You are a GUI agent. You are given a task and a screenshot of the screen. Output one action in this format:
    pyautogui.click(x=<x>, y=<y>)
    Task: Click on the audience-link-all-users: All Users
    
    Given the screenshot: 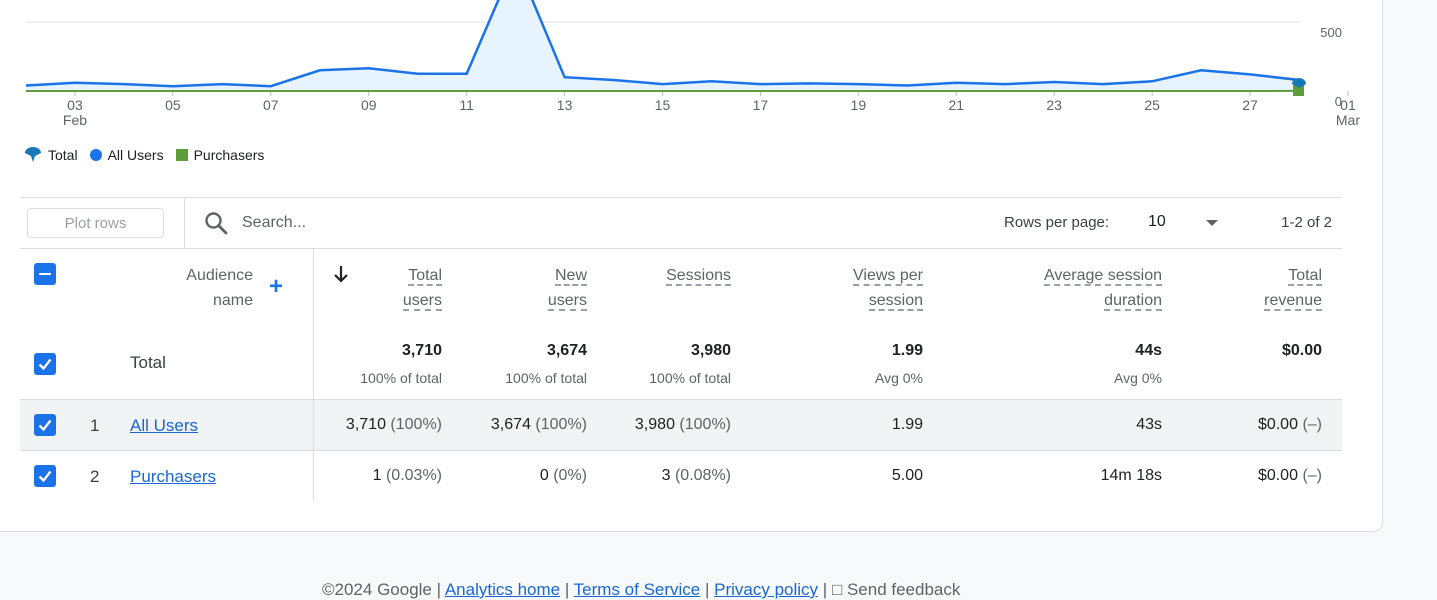 What is the action you would take?
    pyautogui.click(x=164, y=426)
    